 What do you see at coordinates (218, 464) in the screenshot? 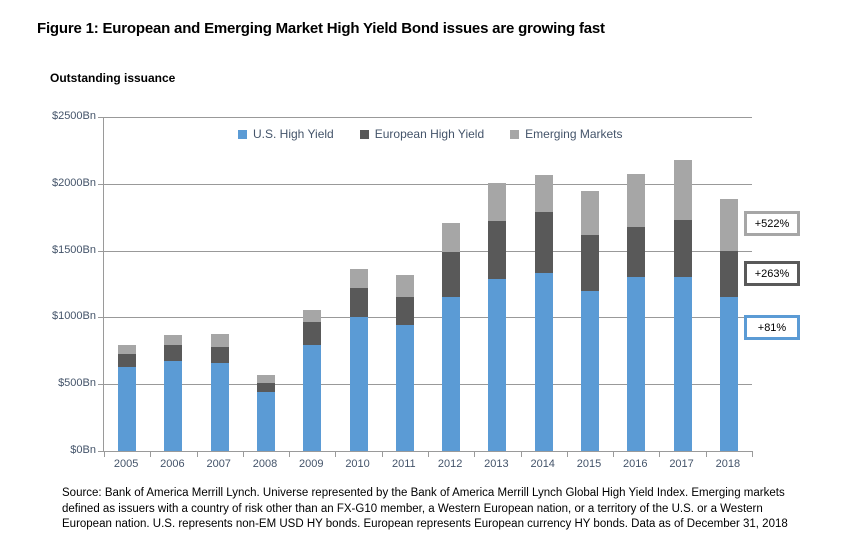
I see `x-axis-label-2007: 2007` at bounding box center [218, 464].